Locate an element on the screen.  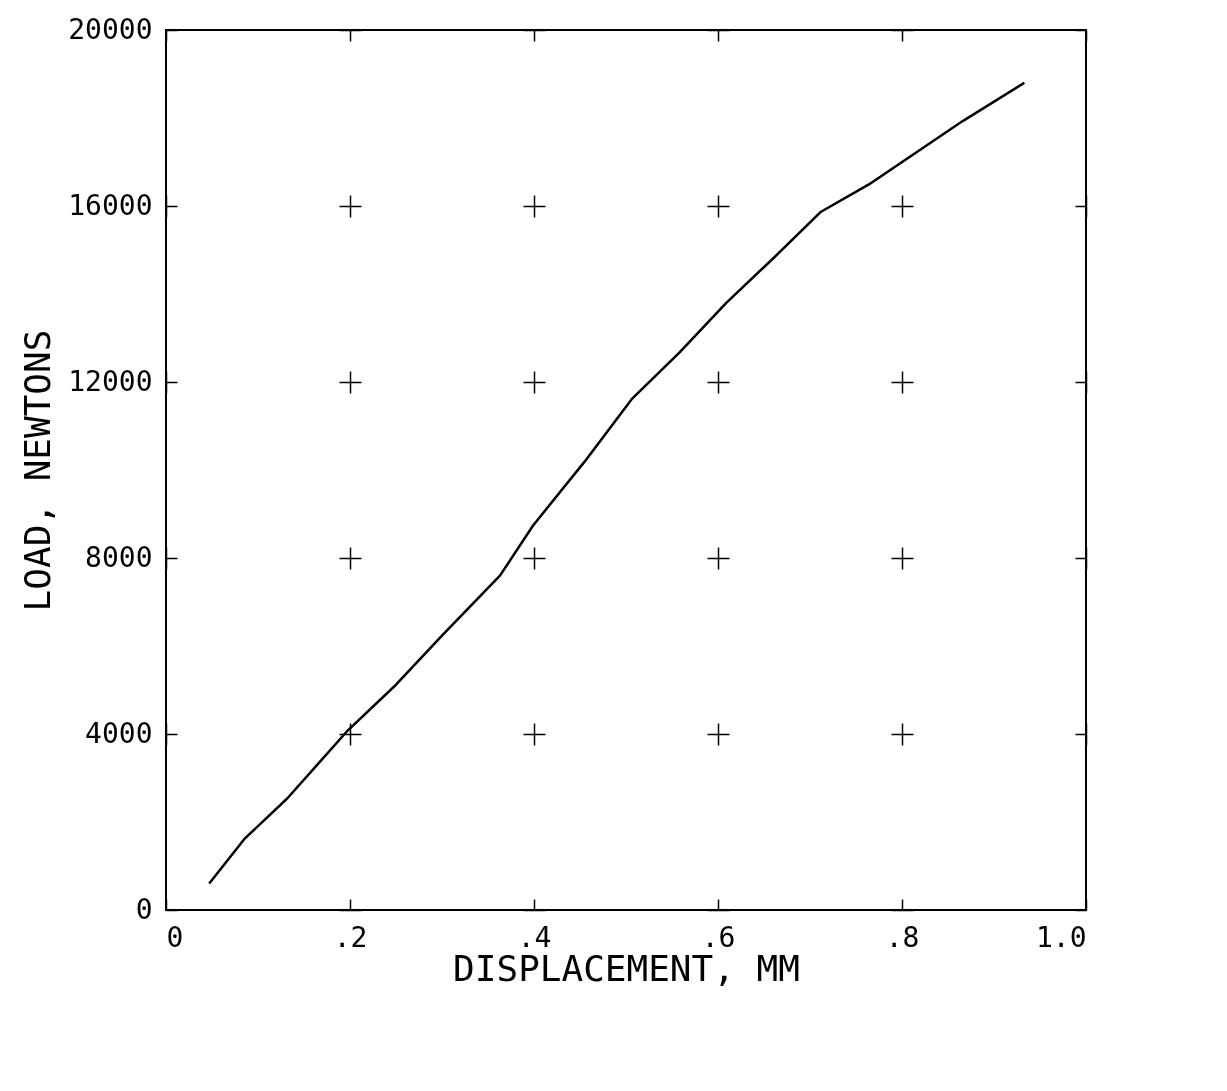
y-tick-label: 20000 is located at coordinates (110, 29).